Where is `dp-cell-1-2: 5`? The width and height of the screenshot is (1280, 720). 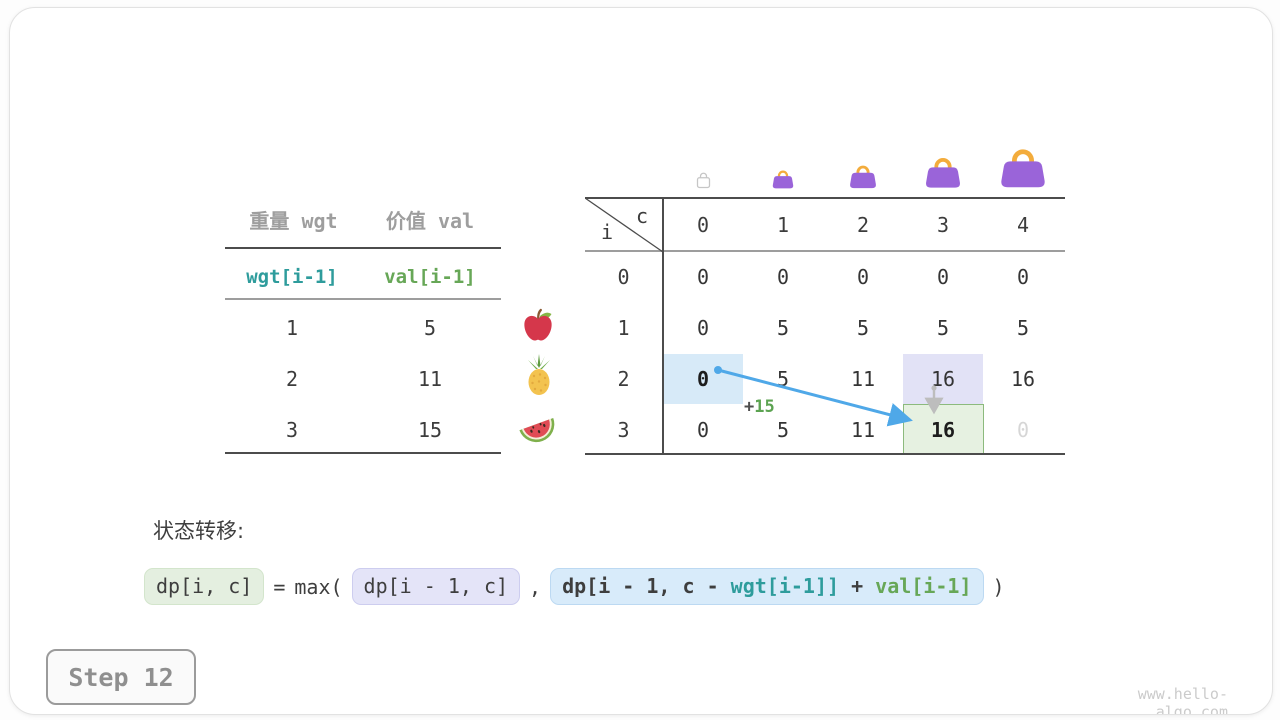
dp-cell-1-2: 5 is located at coordinates (863, 327).